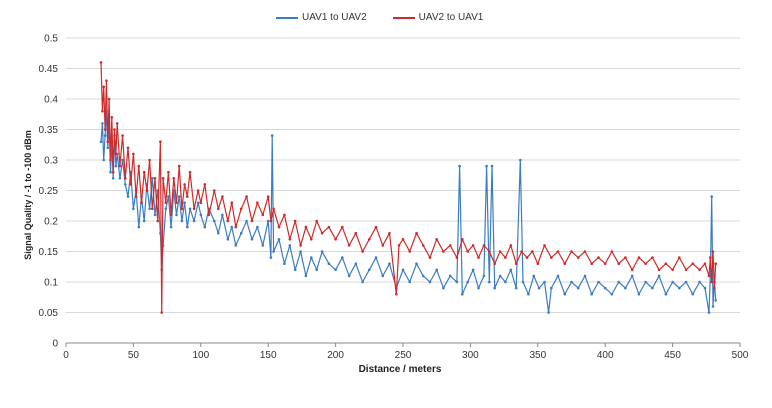 The height and width of the screenshot is (408, 772). Describe the element at coordinates (379, 17) in the screenshot. I see `legend: UAV1 to UAV2 UAV2 to UAV1` at that location.